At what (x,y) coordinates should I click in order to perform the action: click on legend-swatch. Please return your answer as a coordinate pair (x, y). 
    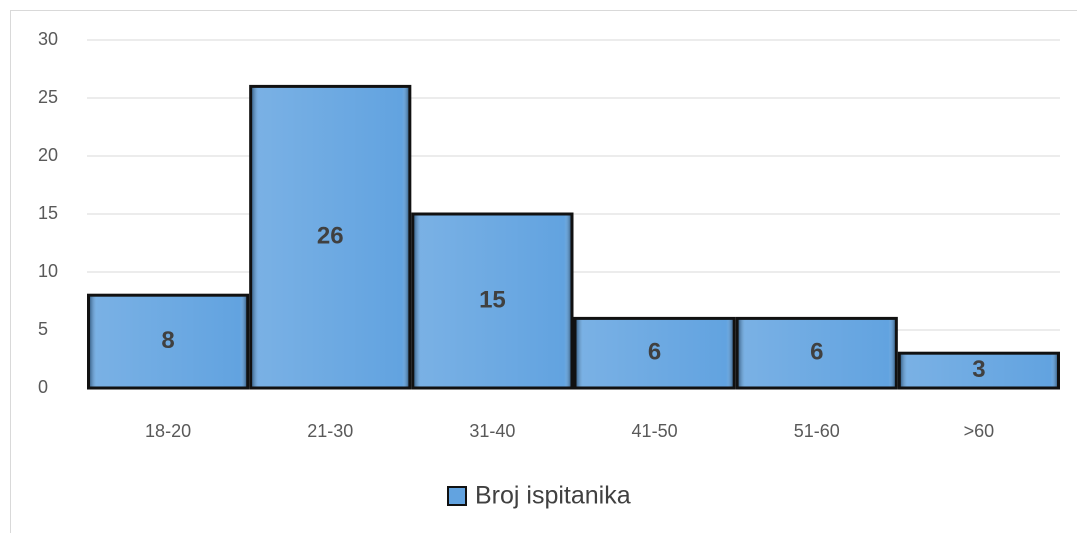
    Looking at the image, I should click on (457, 496).